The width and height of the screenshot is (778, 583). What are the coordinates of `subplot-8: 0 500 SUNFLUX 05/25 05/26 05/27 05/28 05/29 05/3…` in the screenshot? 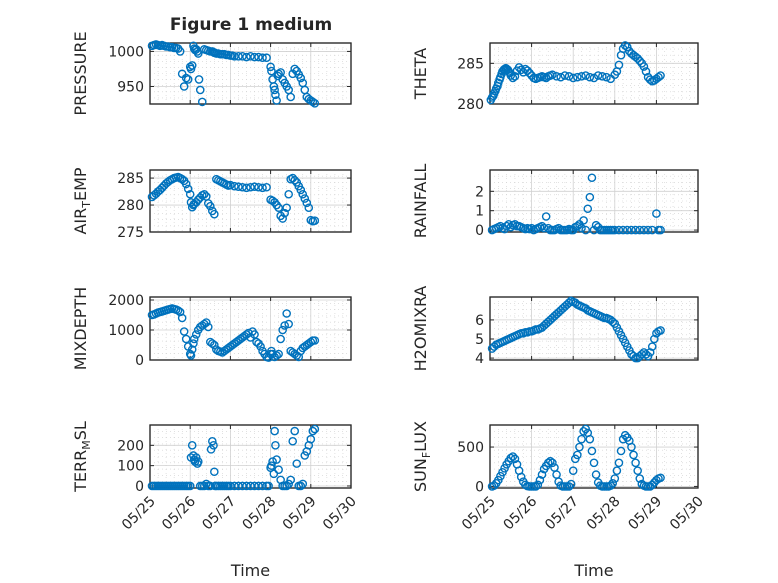 It's located at (559, 500).